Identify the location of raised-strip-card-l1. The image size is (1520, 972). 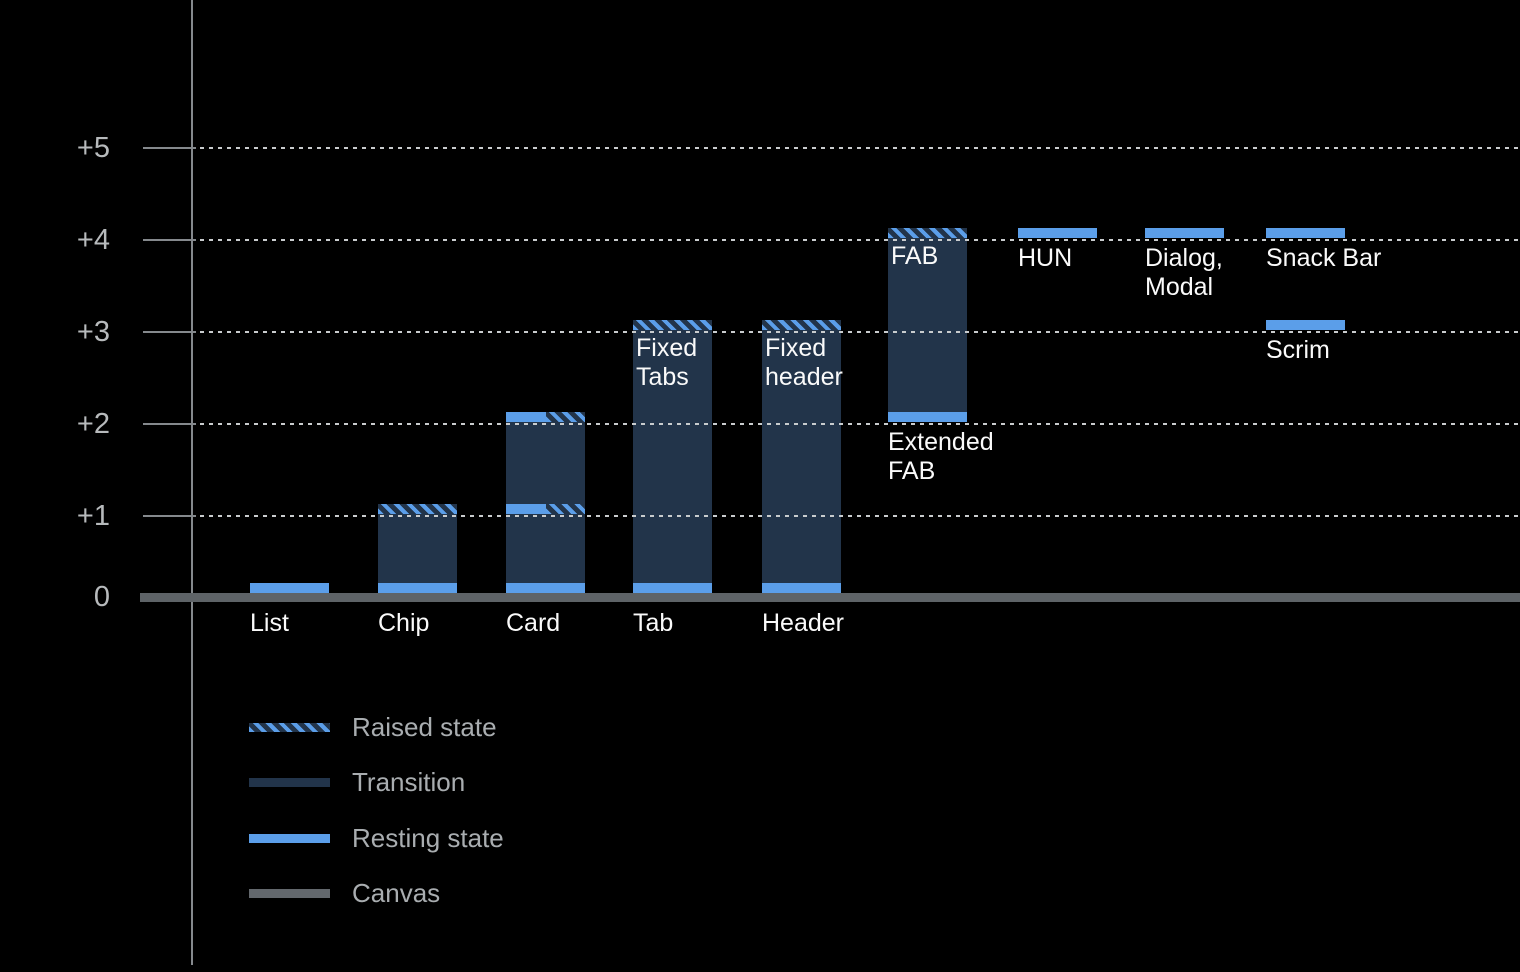
(565, 509).